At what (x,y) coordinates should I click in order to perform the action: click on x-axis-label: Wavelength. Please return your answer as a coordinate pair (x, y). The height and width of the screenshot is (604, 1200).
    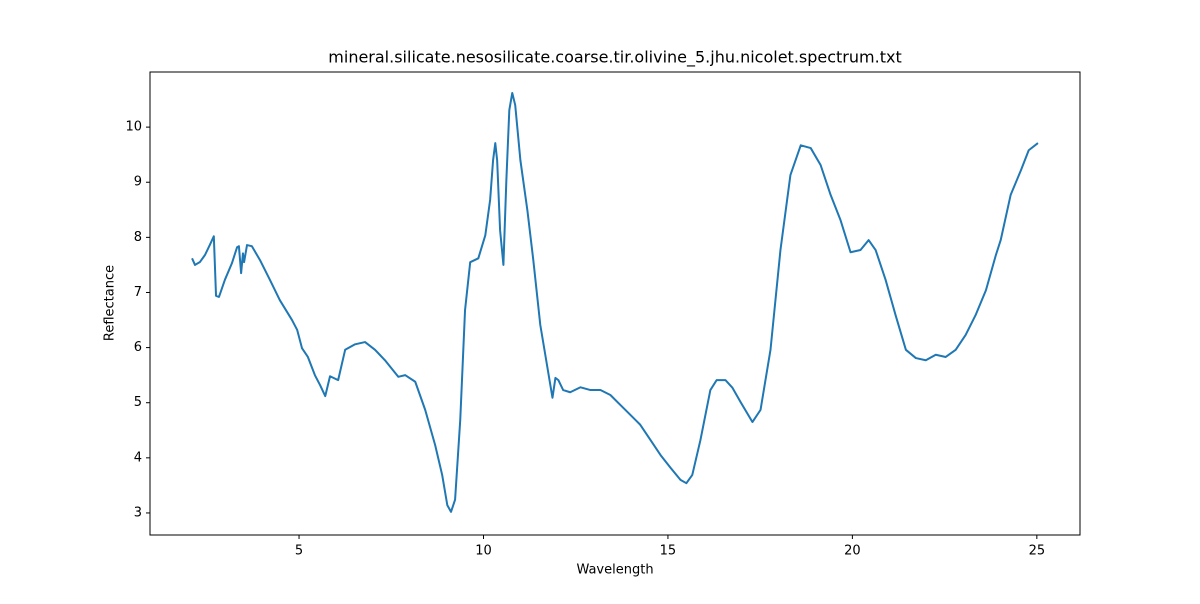
    Looking at the image, I should click on (614, 570).